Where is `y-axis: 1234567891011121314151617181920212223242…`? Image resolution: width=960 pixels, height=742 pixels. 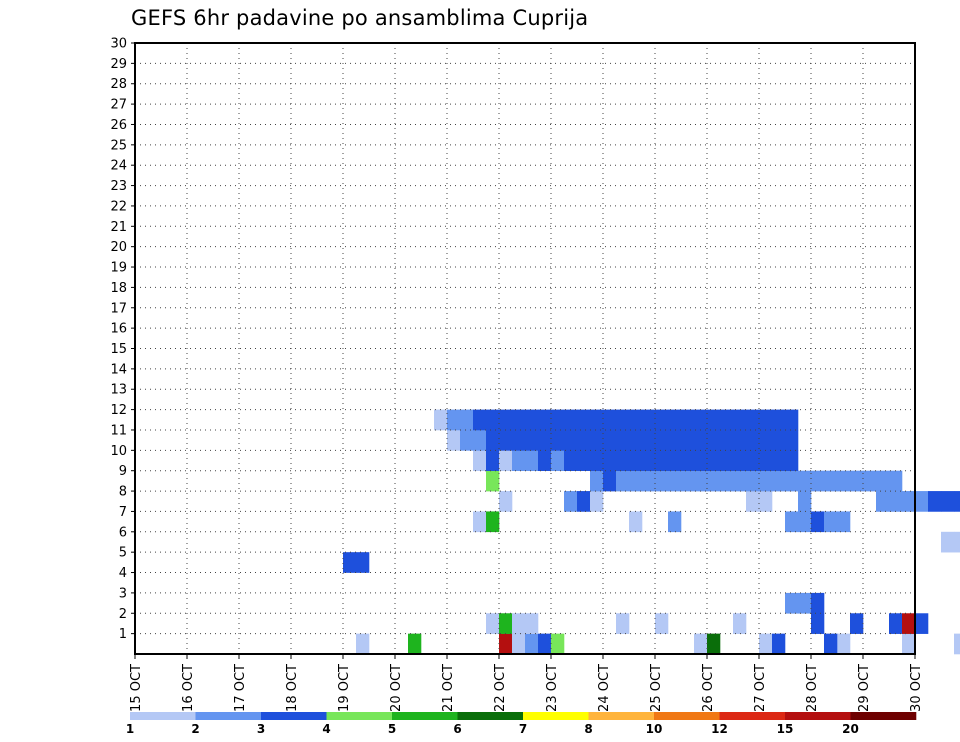
y-axis: 1234567891011121314151617181920212223242… is located at coordinates (122, 339).